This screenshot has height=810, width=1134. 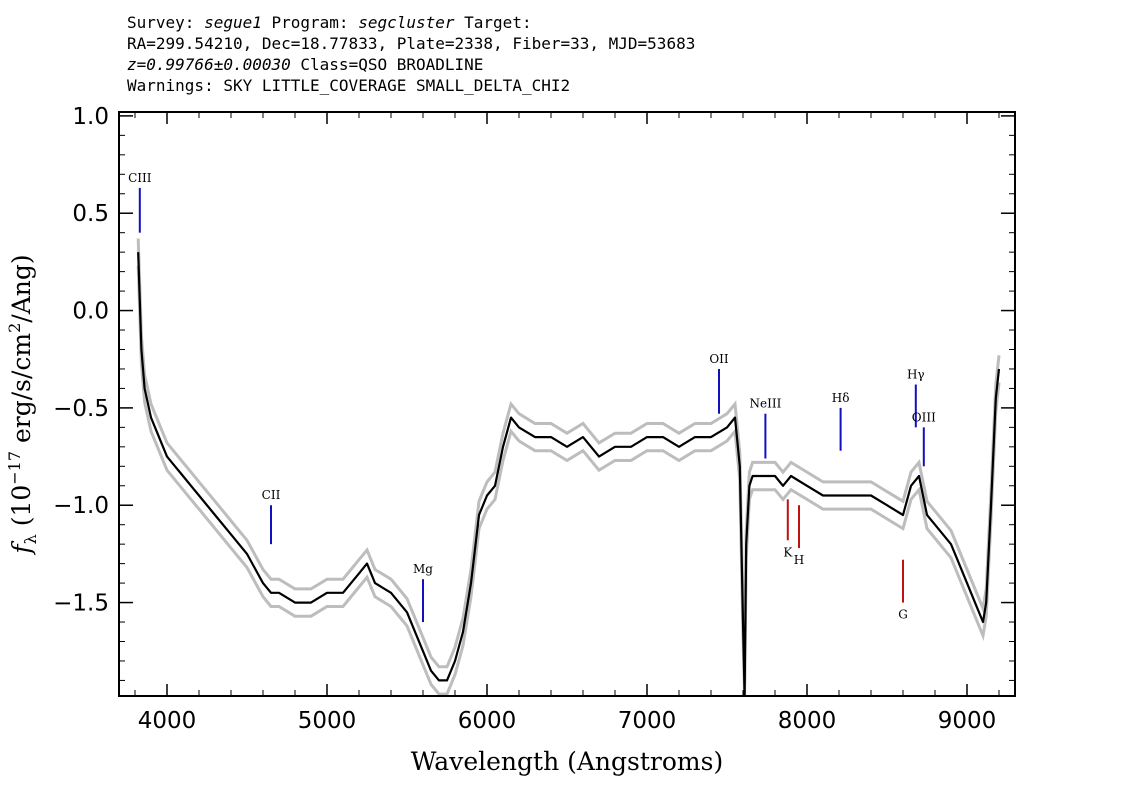 What do you see at coordinates (327, 721) in the screenshot?
I see `x-tick-label: 5000` at bounding box center [327, 721].